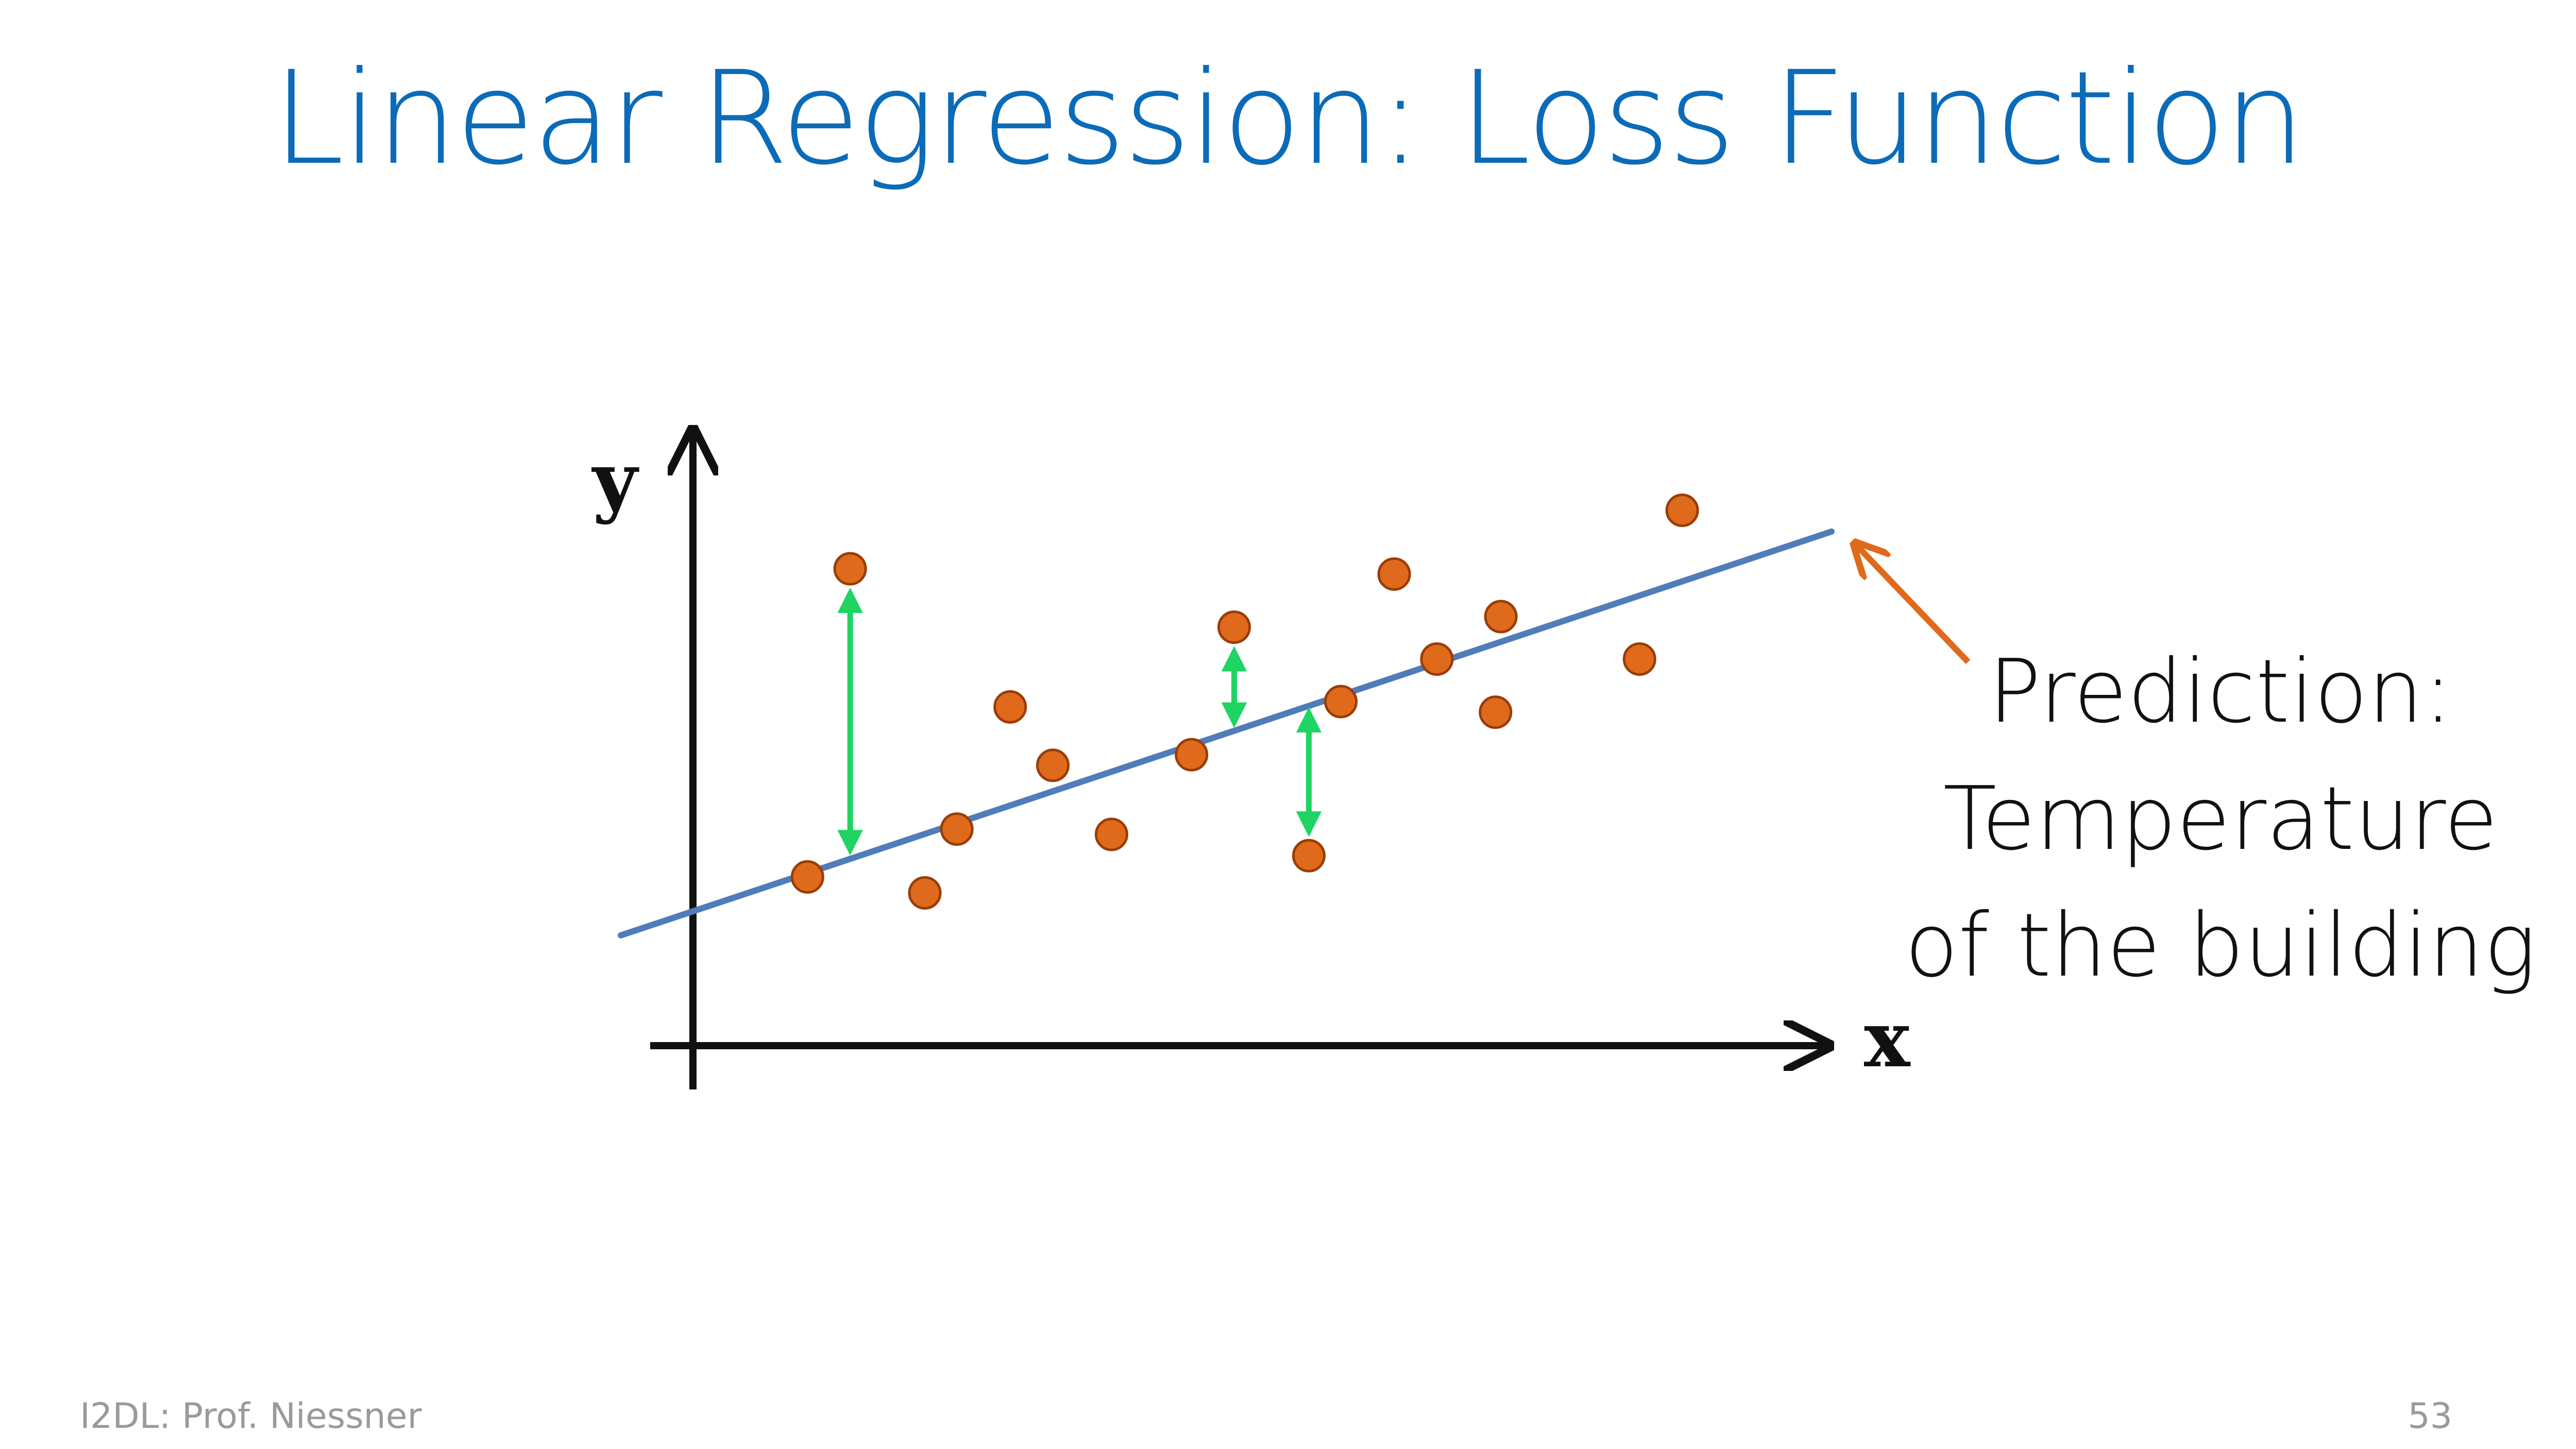 The width and height of the screenshot is (2576, 1449). Describe the element at coordinates (1887, 1039) in the screenshot. I see `x-axis-label: x` at that location.